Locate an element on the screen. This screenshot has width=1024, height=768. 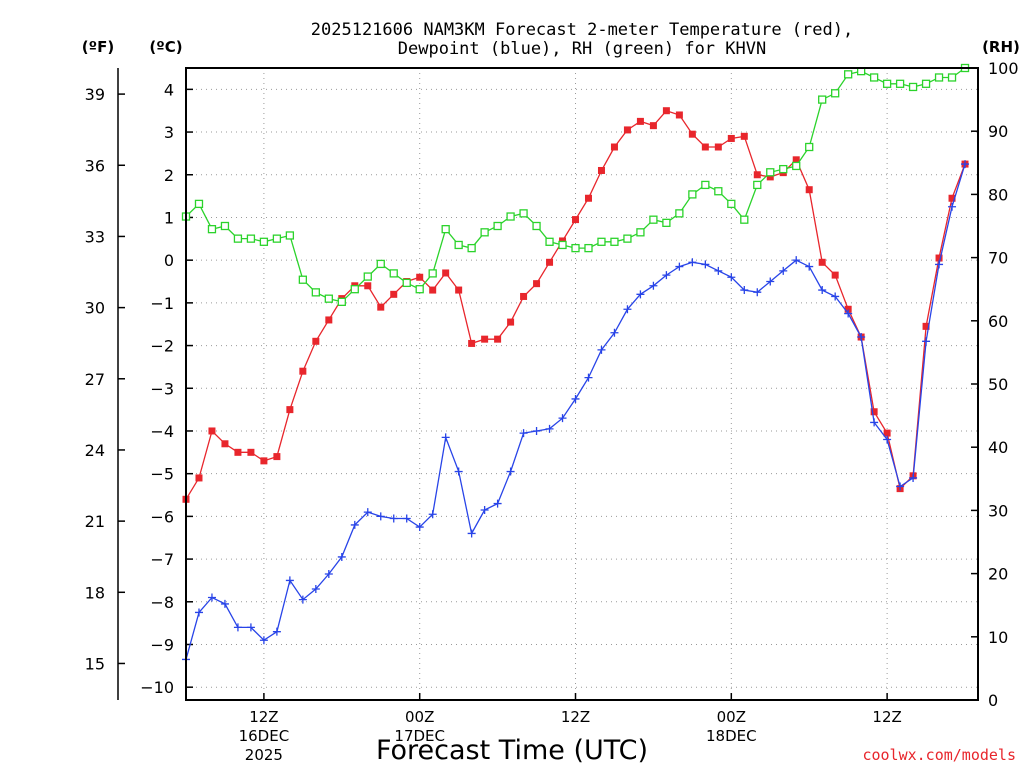
fahrenheit-unit-label: (ºF) is located at coordinates (98, 47).